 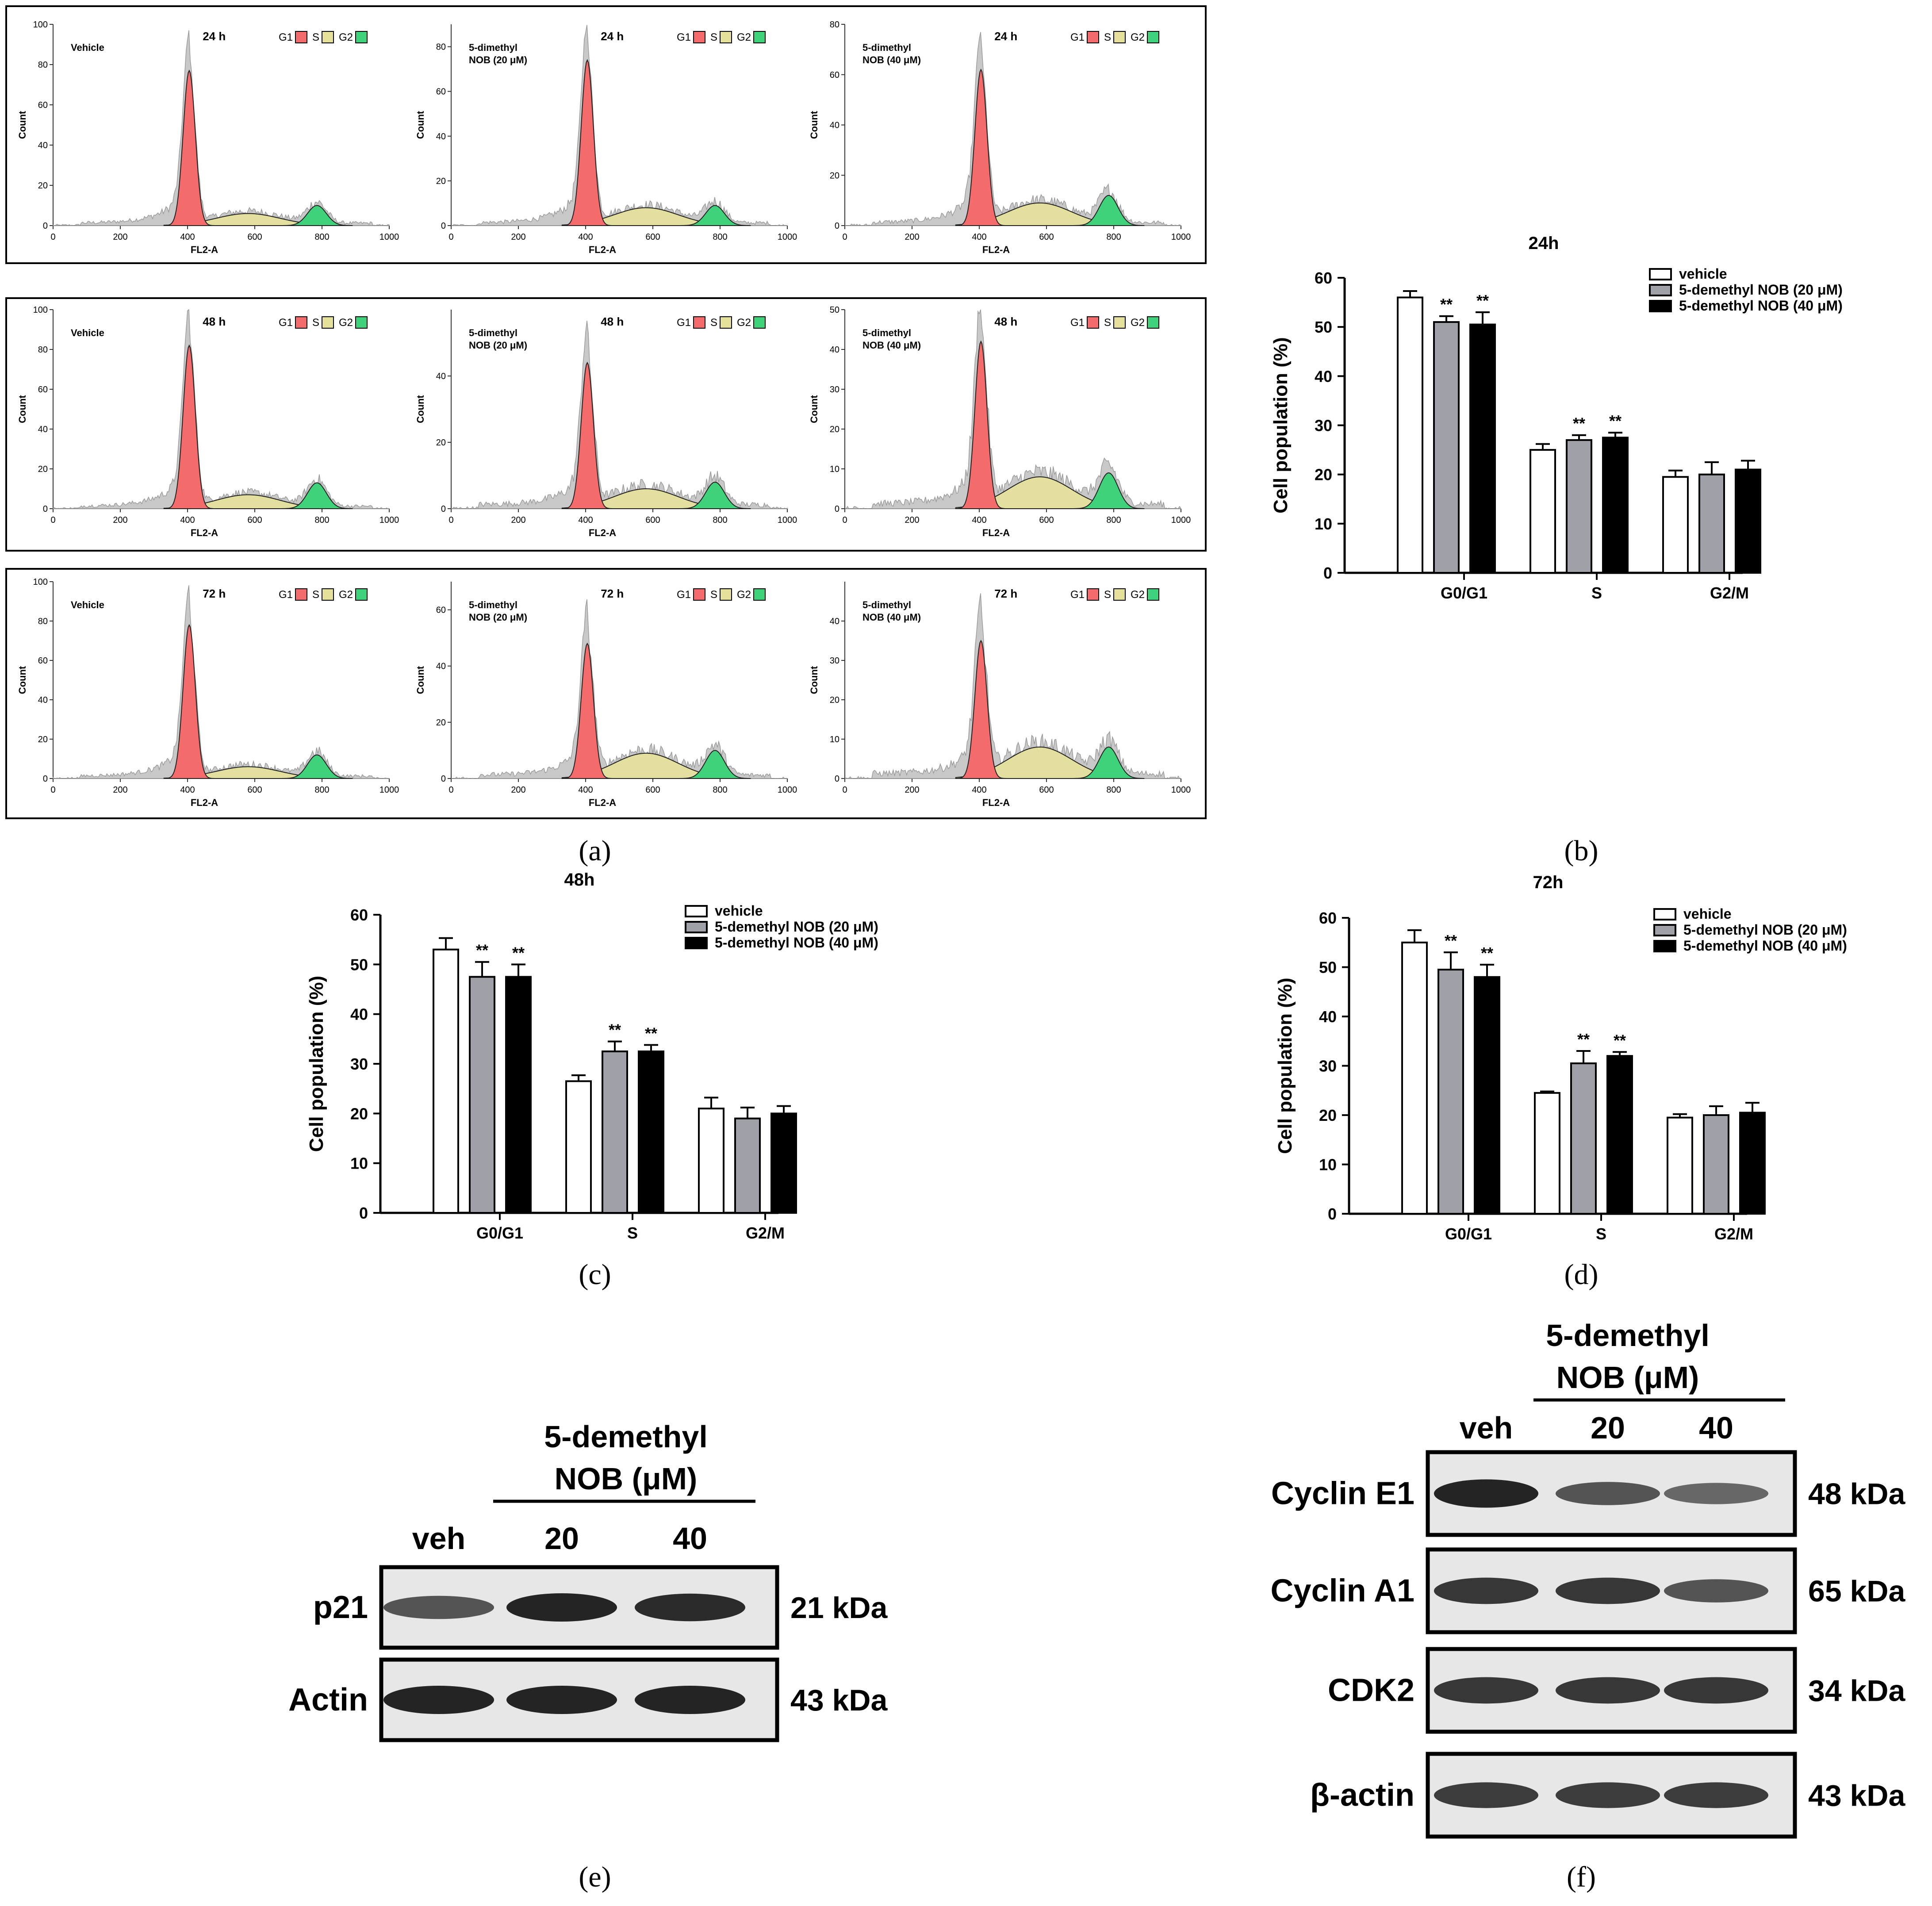 I want to click on bar-legend-text: 5-demethyl NOB (40 μM), so click(x=796, y=943).